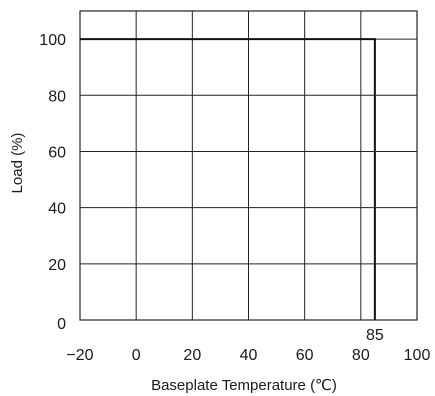 The height and width of the screenshot is (396, 435). Describe the element at coordinates (305, 355) in the screenshot. I see `x-tick-label: 60` at that location.